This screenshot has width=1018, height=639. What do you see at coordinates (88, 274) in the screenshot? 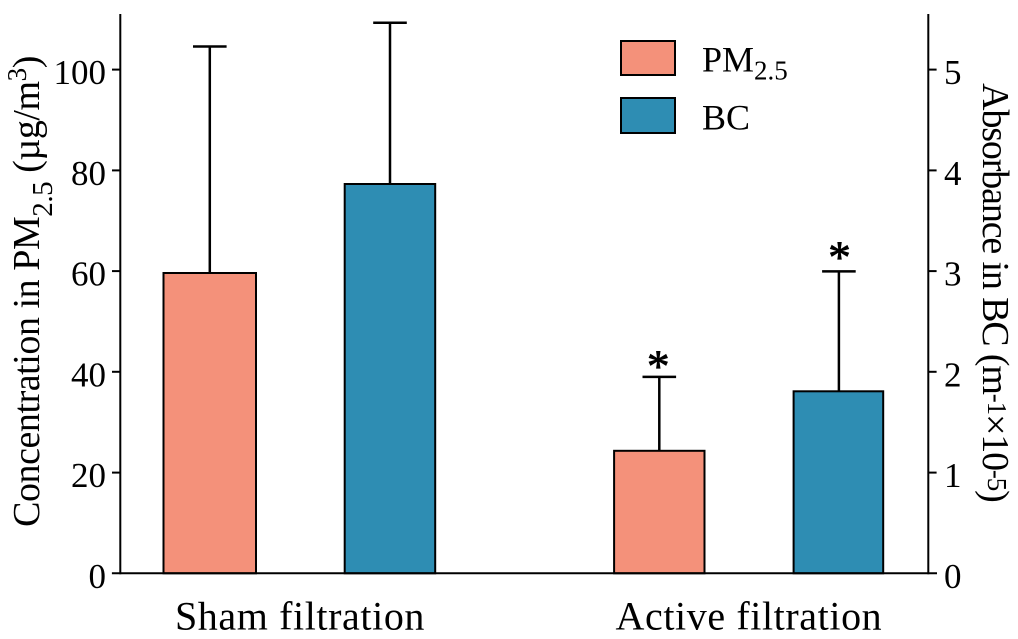
I see `svg-text: 60` at bounding box center [88, 274].